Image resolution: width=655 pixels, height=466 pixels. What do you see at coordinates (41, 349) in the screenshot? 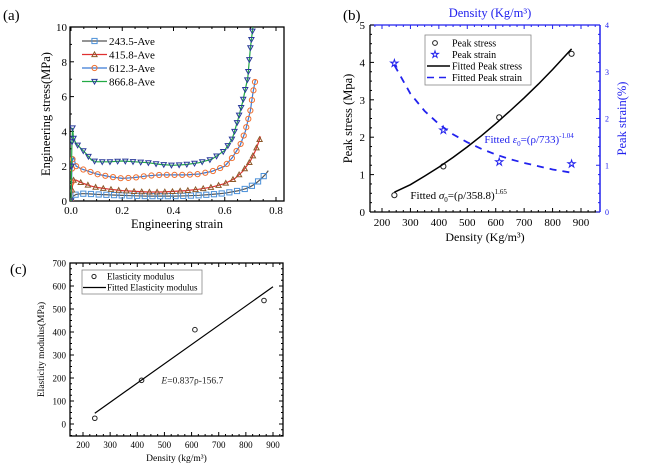
I see `y-axis-title: Elasticity modulus(MPa)` at bounding box center [41, 349].